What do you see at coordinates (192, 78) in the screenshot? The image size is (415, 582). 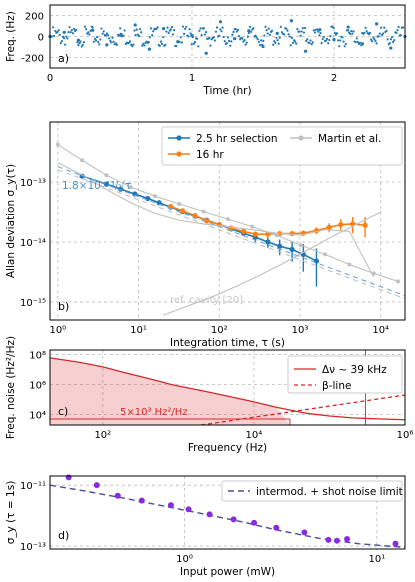 I see `x-tick-label: 1` at bounding box center [192, 78].